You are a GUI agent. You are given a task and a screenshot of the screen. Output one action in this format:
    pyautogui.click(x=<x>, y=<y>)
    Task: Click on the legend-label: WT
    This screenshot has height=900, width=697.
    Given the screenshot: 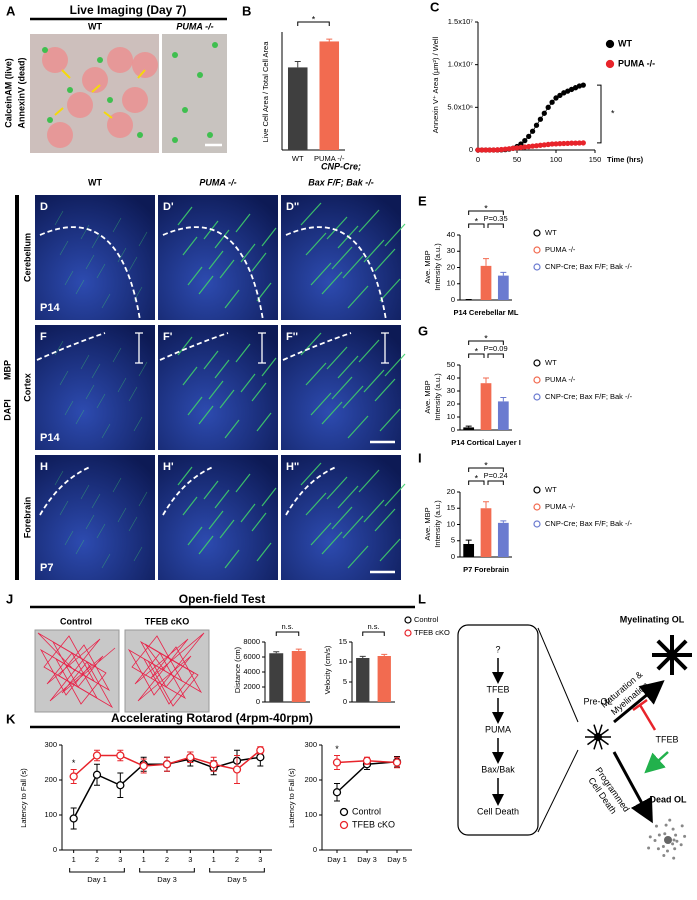 What is the action you would take?
    pyautogui.click(x=625, y=43)
    